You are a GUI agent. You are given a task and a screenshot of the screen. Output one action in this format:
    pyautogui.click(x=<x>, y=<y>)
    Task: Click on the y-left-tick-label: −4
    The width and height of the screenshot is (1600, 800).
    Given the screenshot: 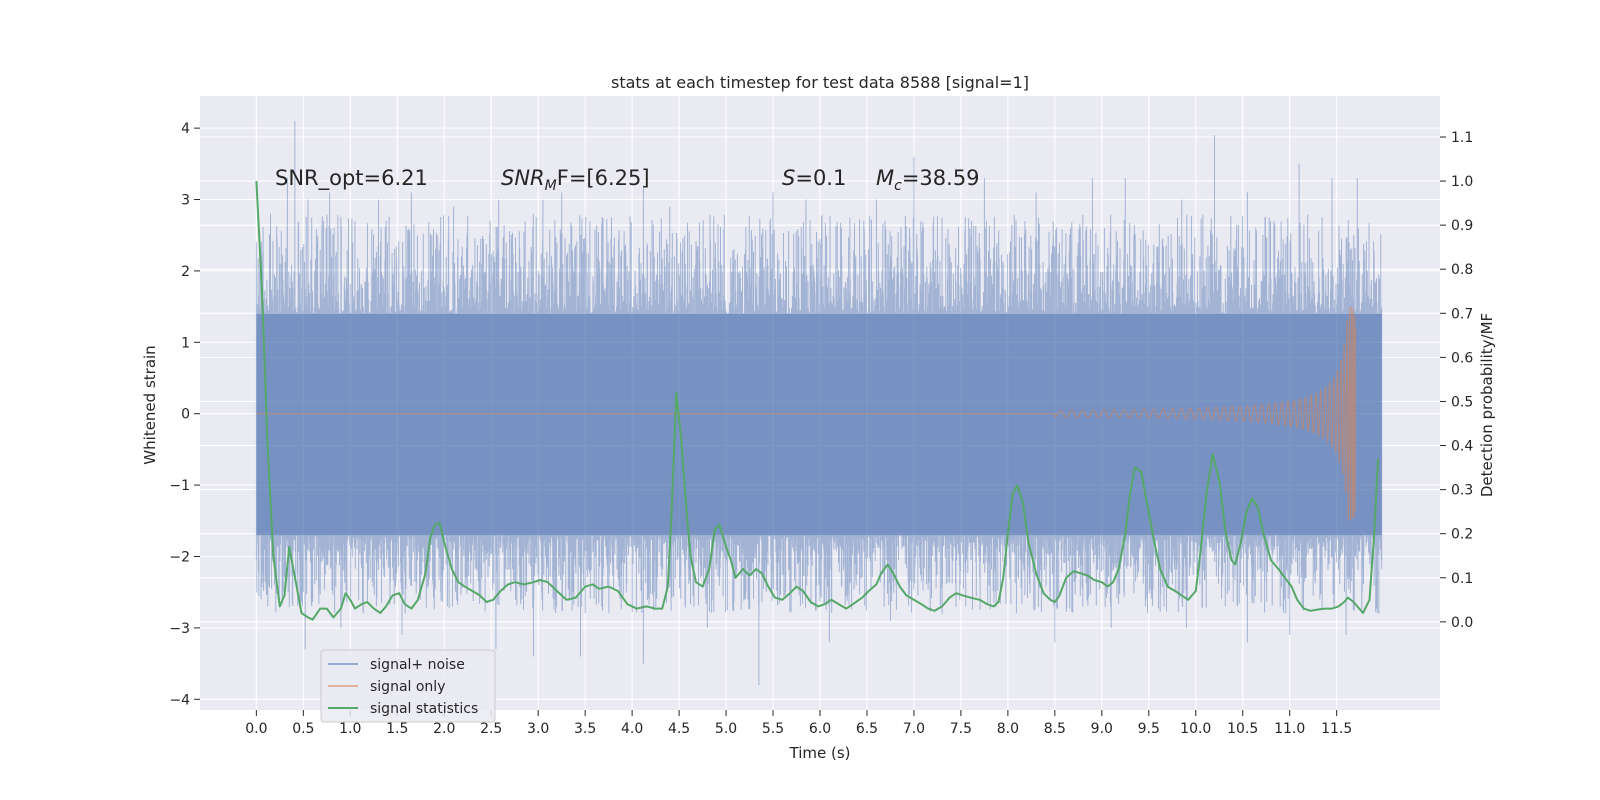 What is the action you would take?
    pyautogui.click(x=179, y=700)
    